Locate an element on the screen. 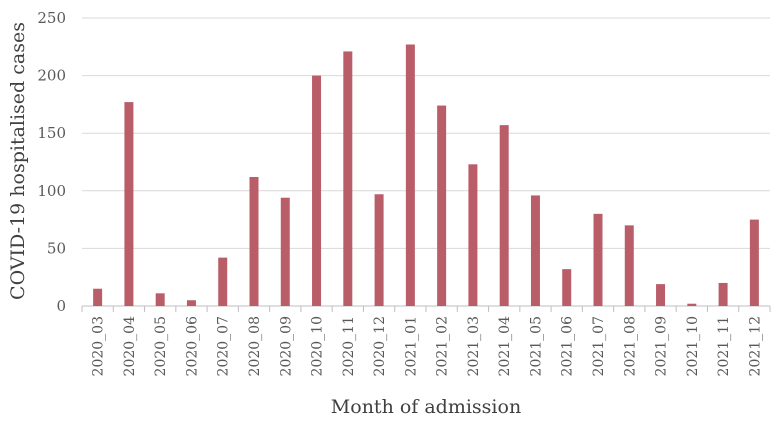 The height and width of the screenshot is (423, 783). x-tick-label: 2021_02 is located at coordinates (443, 346).